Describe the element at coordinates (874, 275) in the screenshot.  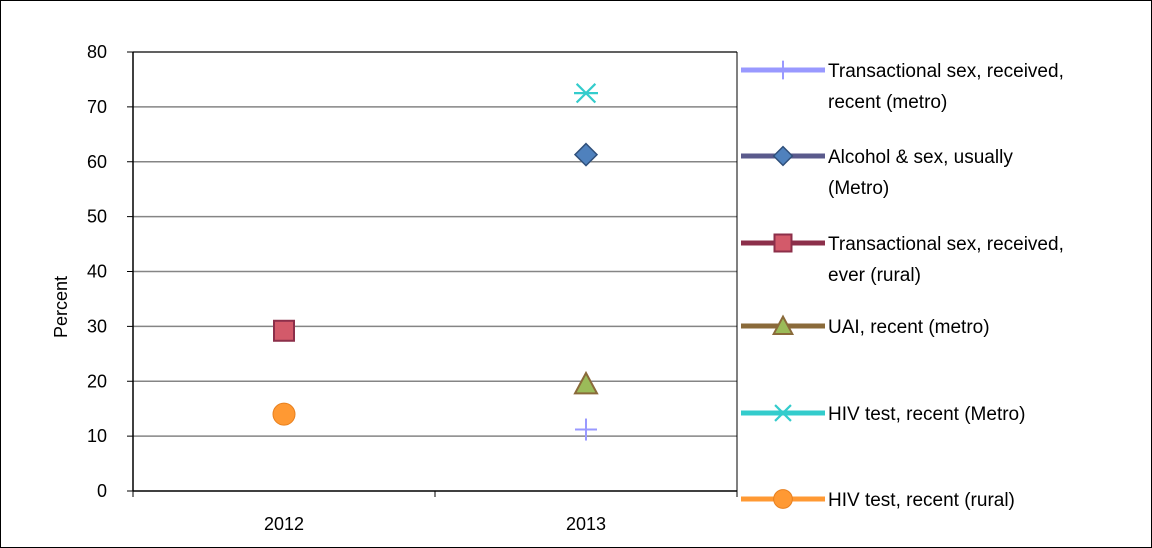
I see `legend-label: ever (rural)` at that location.